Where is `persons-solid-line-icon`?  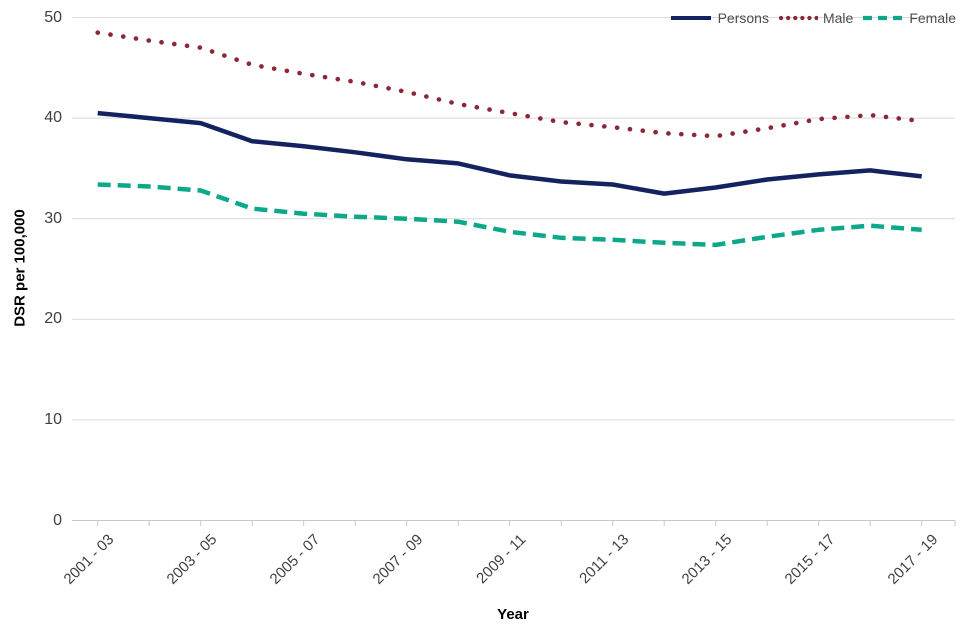 persons-solid-line-icon is located at coordinates (690, 18).